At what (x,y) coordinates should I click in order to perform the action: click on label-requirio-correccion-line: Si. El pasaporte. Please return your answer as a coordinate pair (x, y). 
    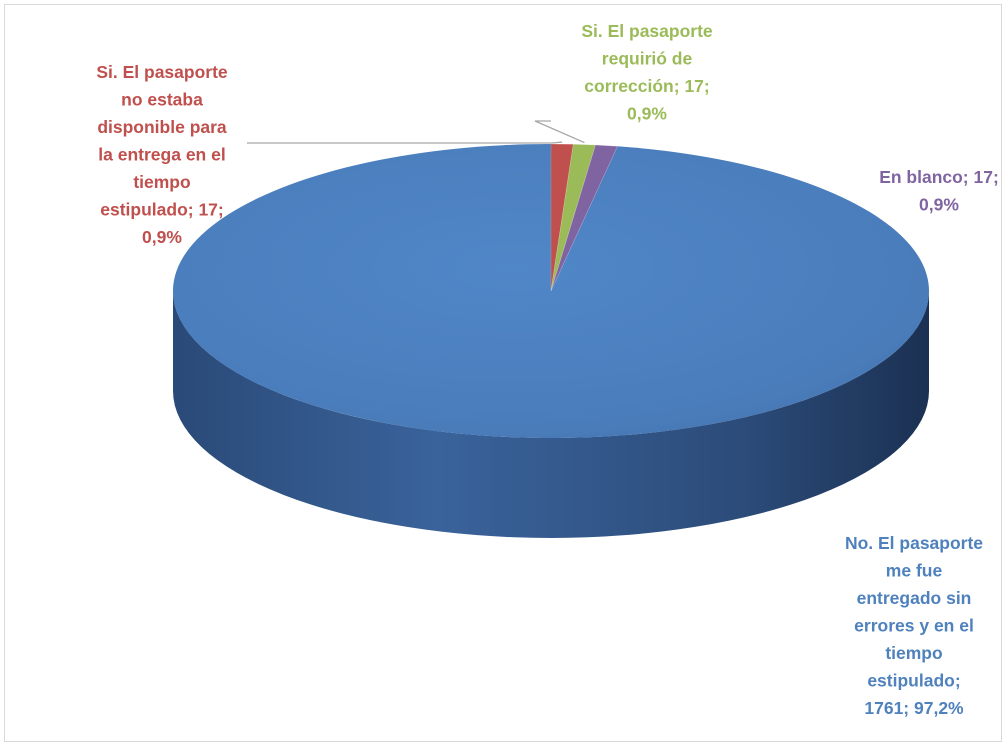
    Looking at the image, I should click on (647, 31).